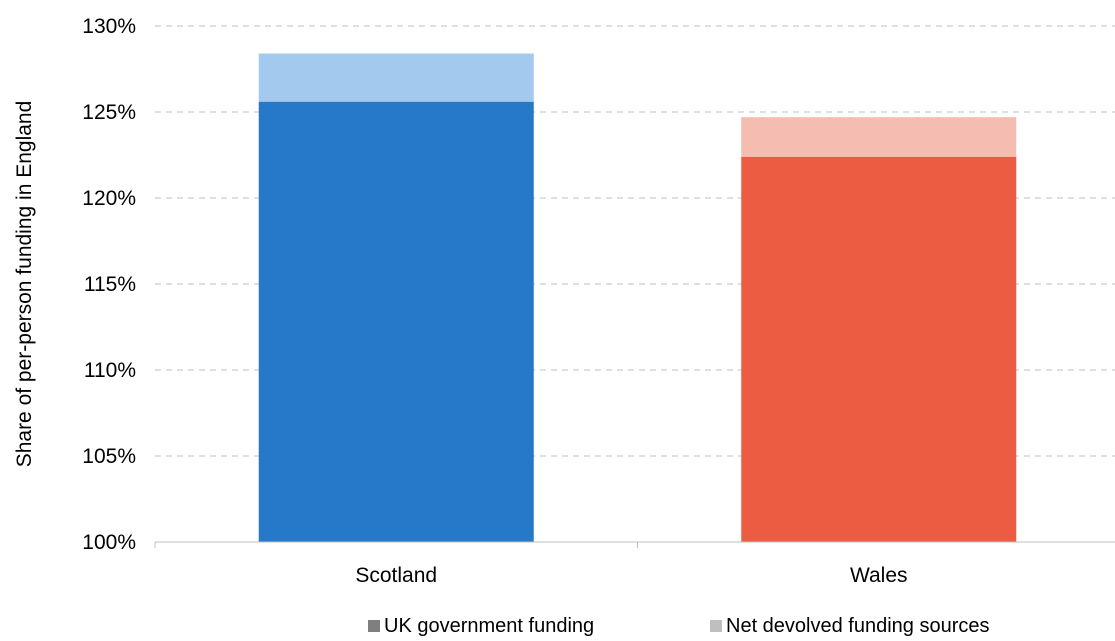 Image resolution: width=1115 pixels, height=641 pixels. I want to click on y-tick-label: 125%, so click(109, 112).